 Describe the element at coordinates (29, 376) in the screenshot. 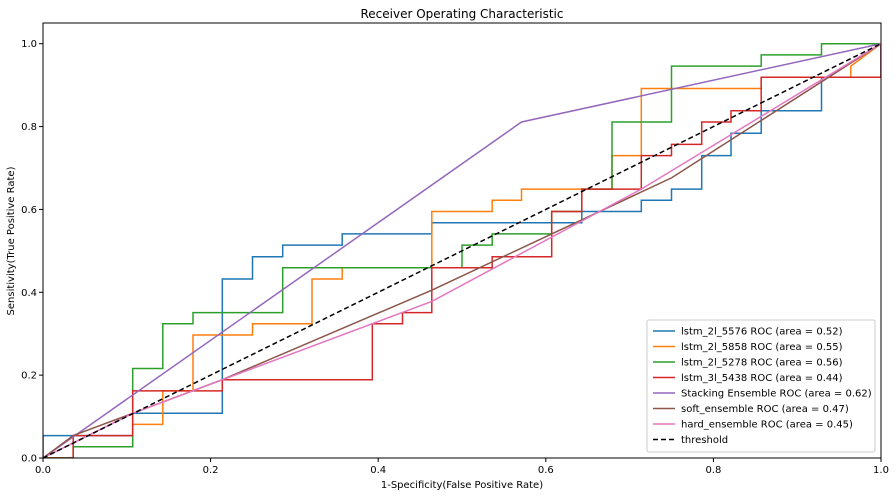

I see `y-tick-label: 0.2` at that location.